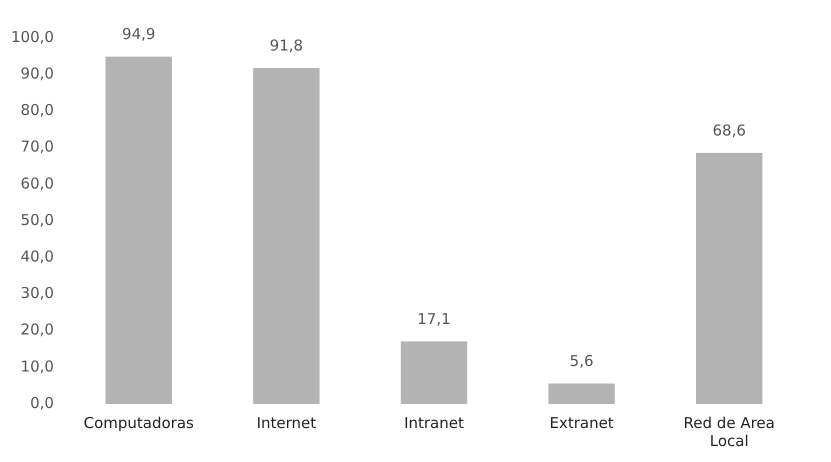 The image size is (831, 462). What do you see at coordinates (729, 130) in the screenshot?
I see `data-label: 68,6` at bounding box center [729, 130].